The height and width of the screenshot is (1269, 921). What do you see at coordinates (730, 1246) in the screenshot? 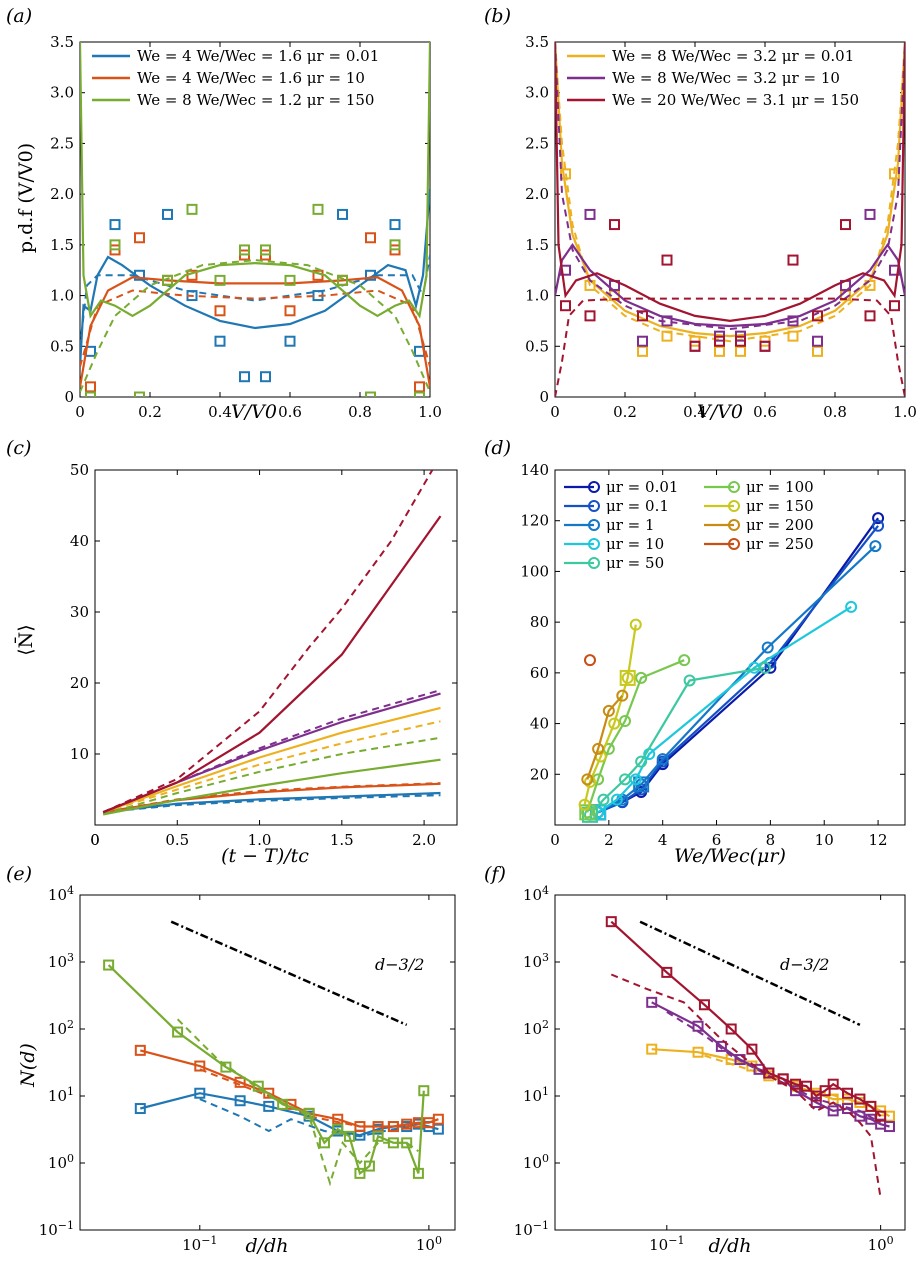
I see `axis-label-f-x: d/dh` at bounding box center [730, 1246].